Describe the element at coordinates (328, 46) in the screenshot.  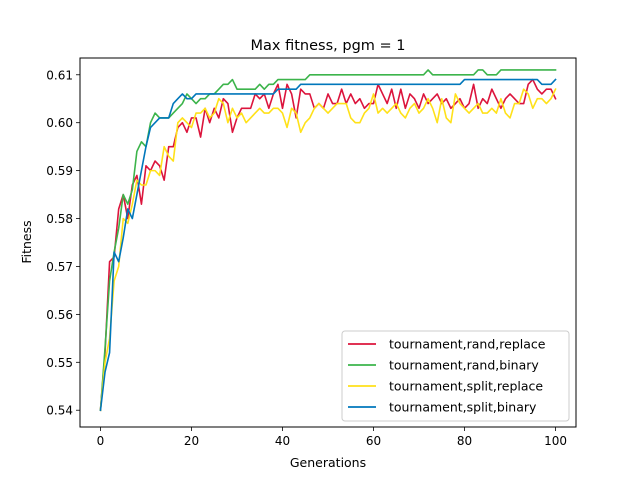
I see `chart-title: Max fitness, pgm = 1` at that location.